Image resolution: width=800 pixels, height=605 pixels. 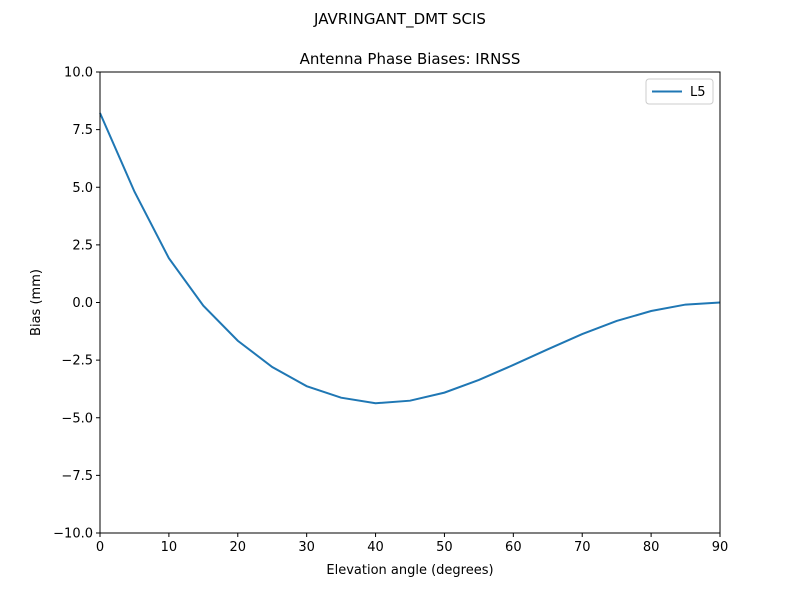 I want to click on x-tick-label: 80, so click(x=651, y=547).